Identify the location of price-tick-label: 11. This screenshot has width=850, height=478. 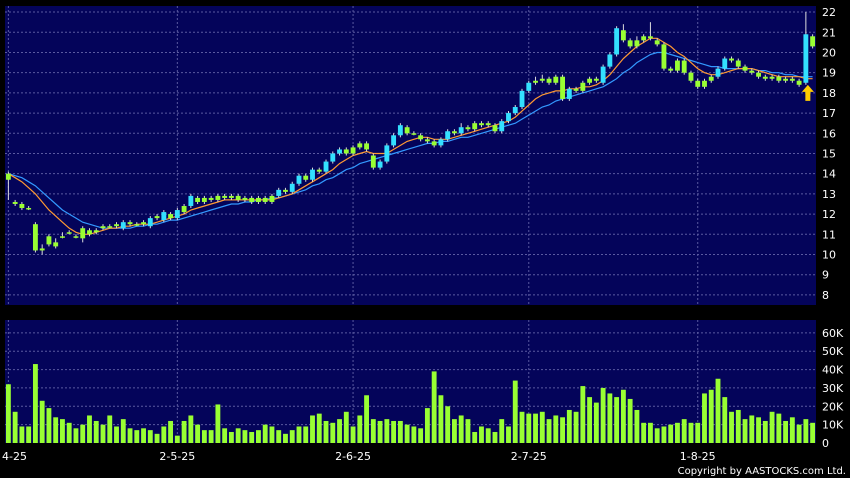
(829, 234).